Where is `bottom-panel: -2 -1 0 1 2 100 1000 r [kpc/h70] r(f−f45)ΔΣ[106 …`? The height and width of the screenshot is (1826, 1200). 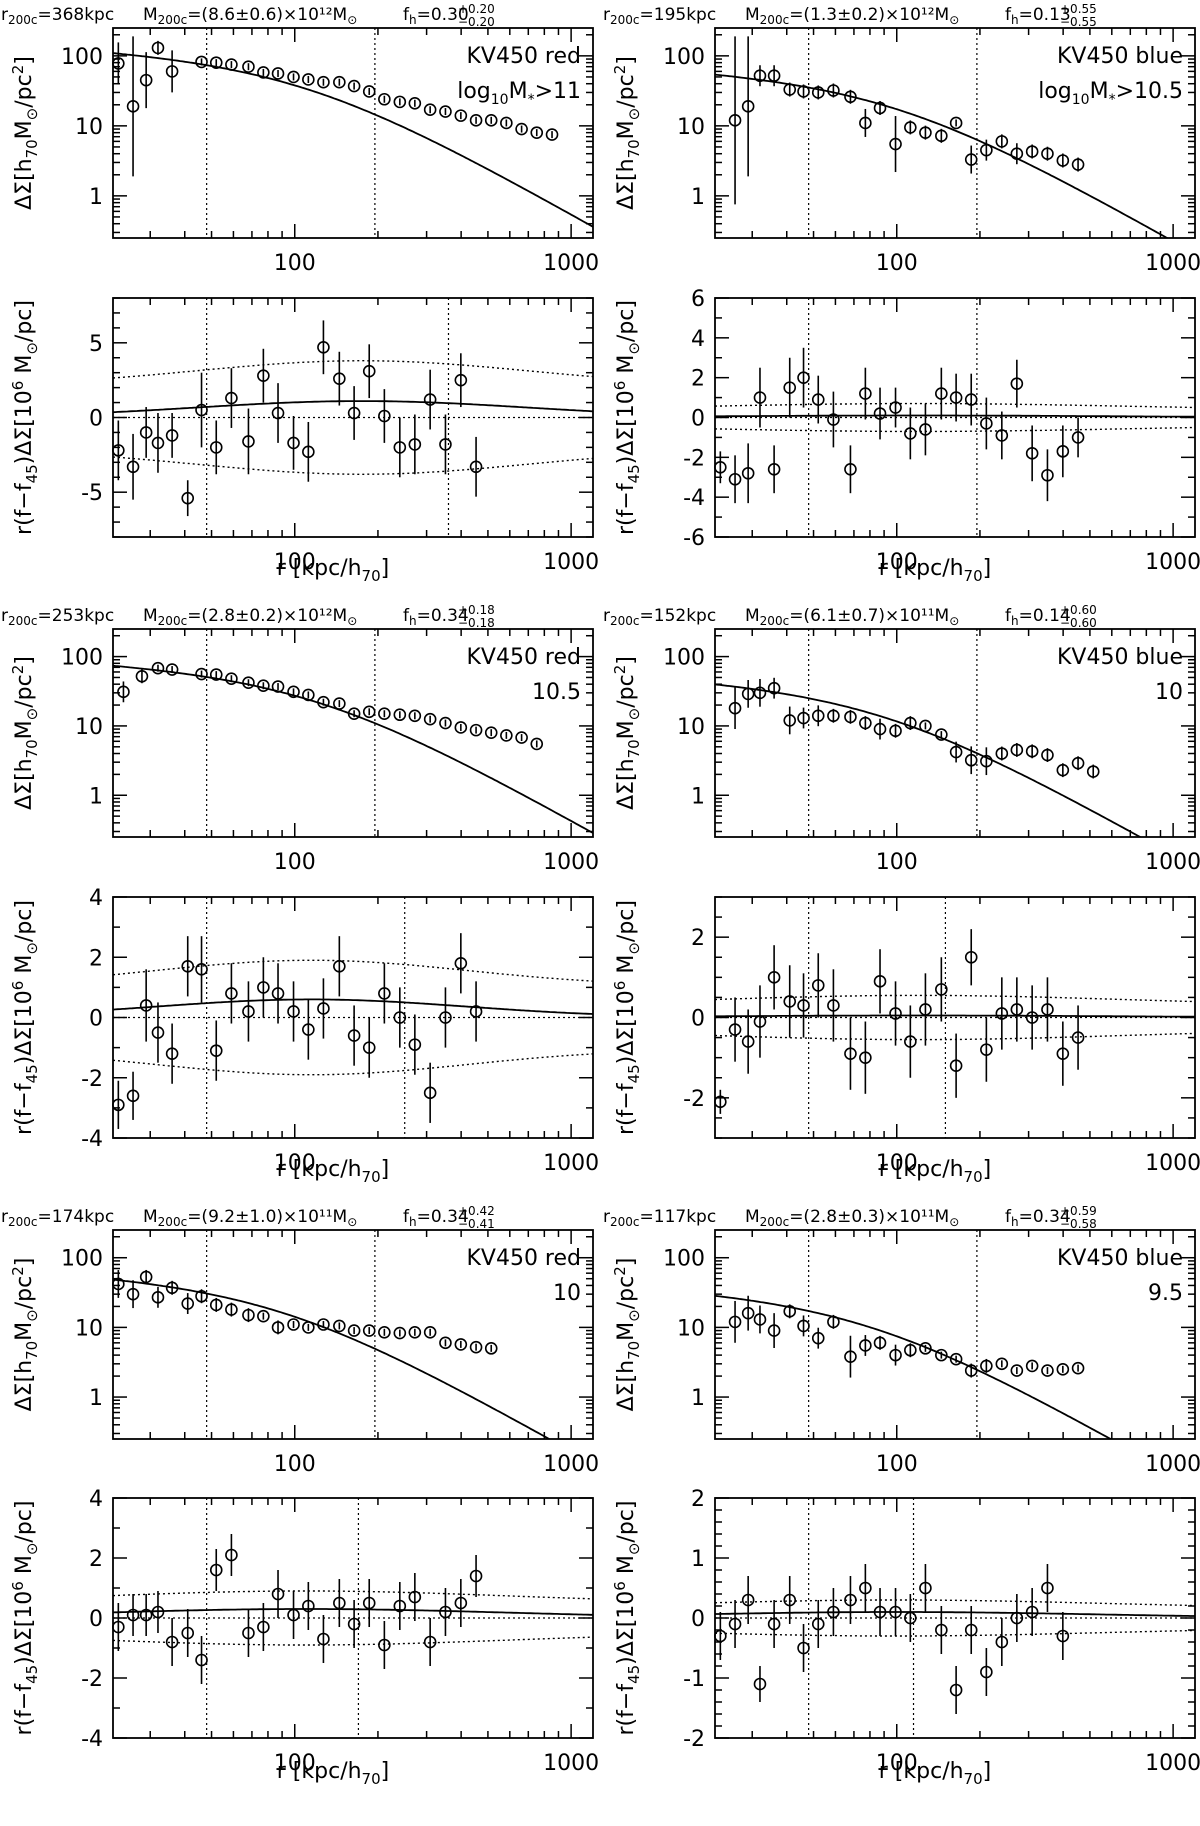 bottom-panel: -2 -1 0 1 2 100 1000 r [kpc/h70] r(f−f45)ΔΣ[106 … is located at coordinates (905, 1637).